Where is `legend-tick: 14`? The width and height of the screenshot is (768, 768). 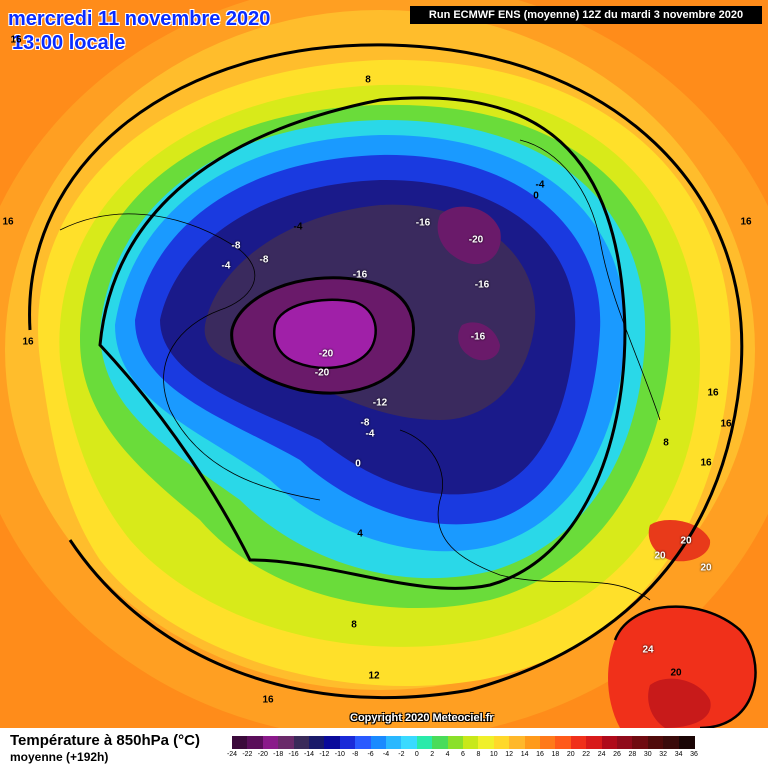
legend-tick: 14 is located at coordinates (524, 754).